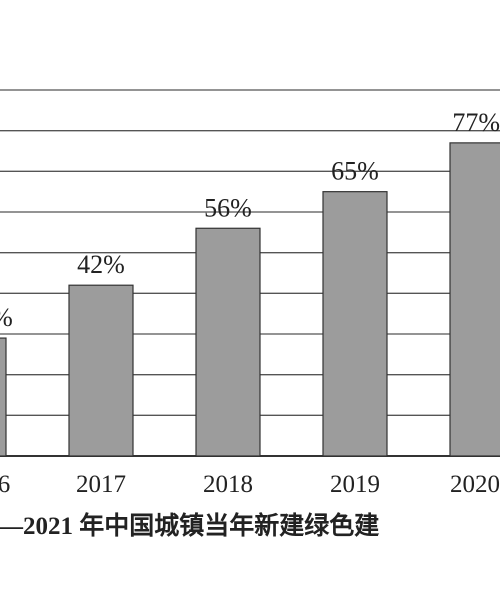 The height and width of the screenshot is (600, 500). What do you see at coordinates (101, 370) in the screenshot?
I see `bar-2017` at bounding box center [101, 370].